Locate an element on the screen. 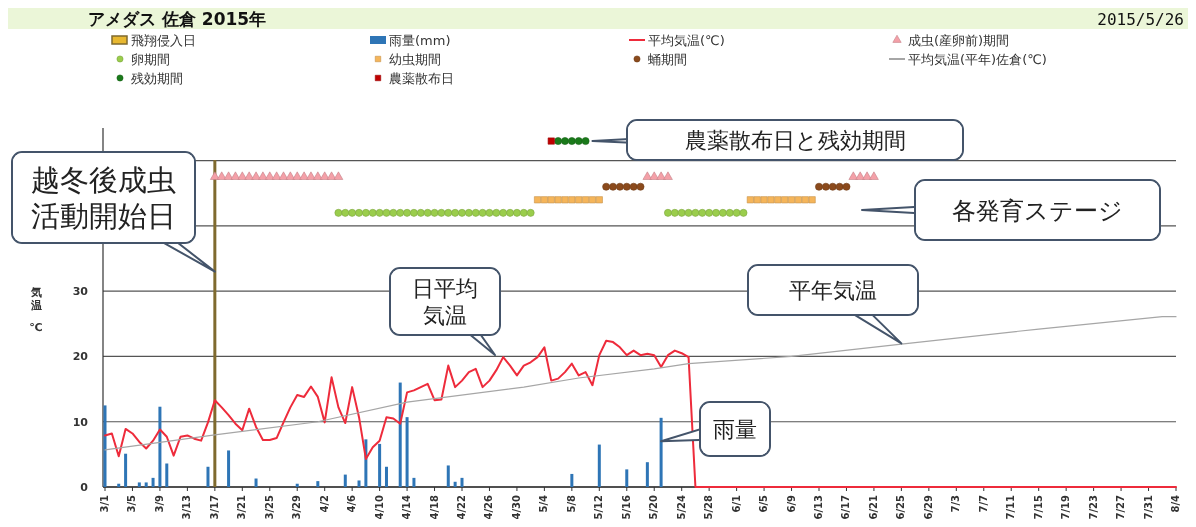 The width and height of the screenshot is (1196, 527). legend-label: 農薬散布日 is located at coordinates (421, 78).